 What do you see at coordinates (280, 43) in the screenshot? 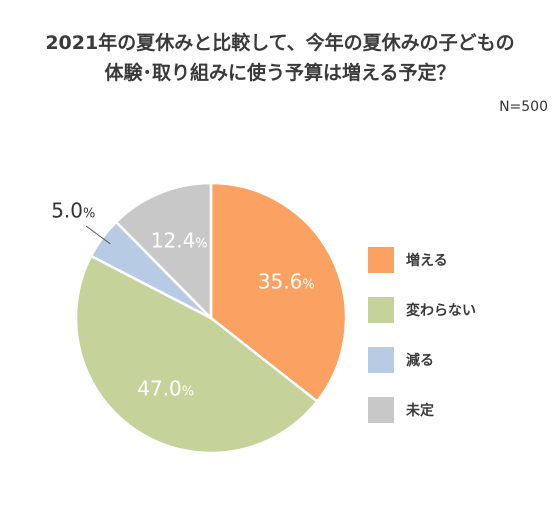
I see `chart-title-line-1: 2021年の夏休みと比較して、今年の夏休みの子どもの` at bounding box center [280, 43].